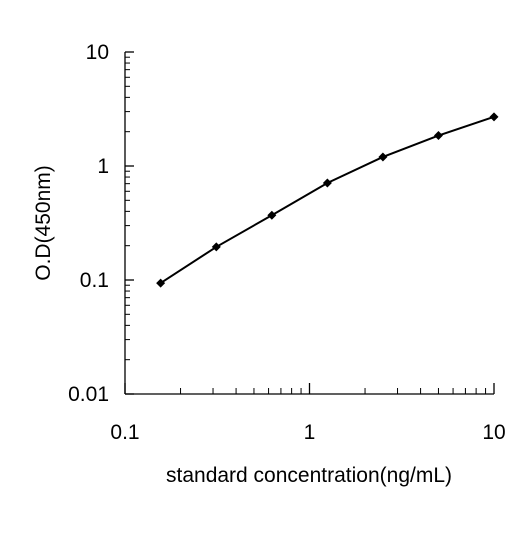 The width and height of the screenshot is (528, 536). What do you see at coordinates (103, 166) in the screenshot?
I see `y-tick-label: 1` at bounding box center [103, 166].